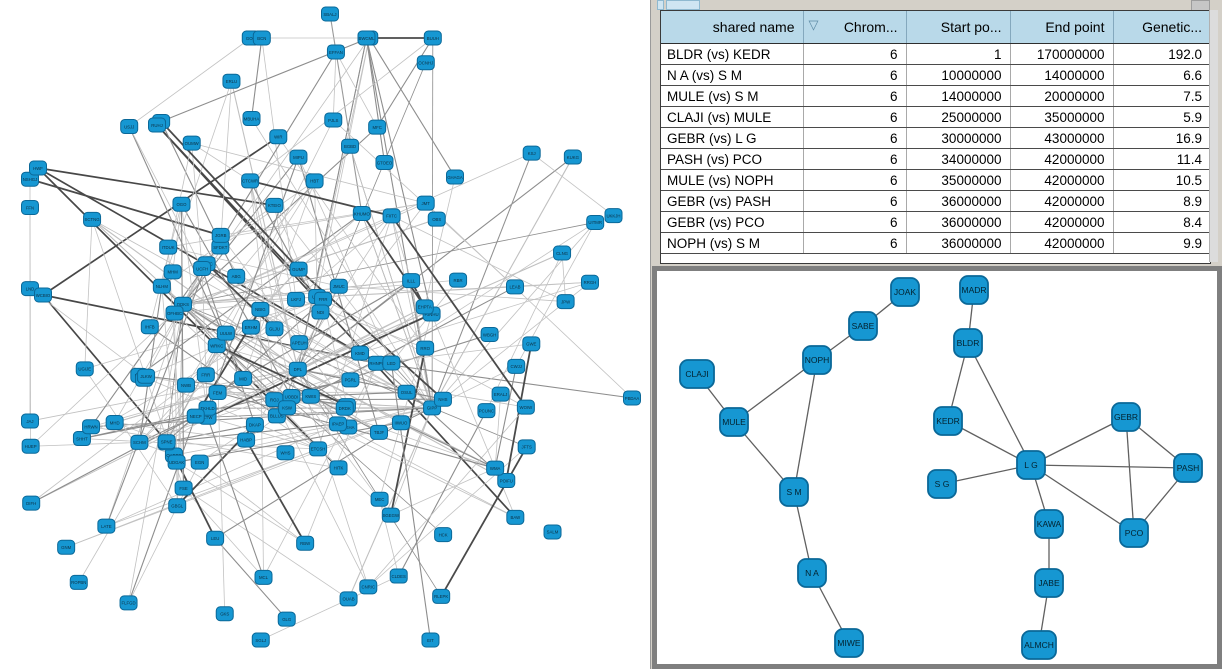 The width and height of the screenshot is (1222, 669). I want to click on network-node: BCN, so click(261, 38).